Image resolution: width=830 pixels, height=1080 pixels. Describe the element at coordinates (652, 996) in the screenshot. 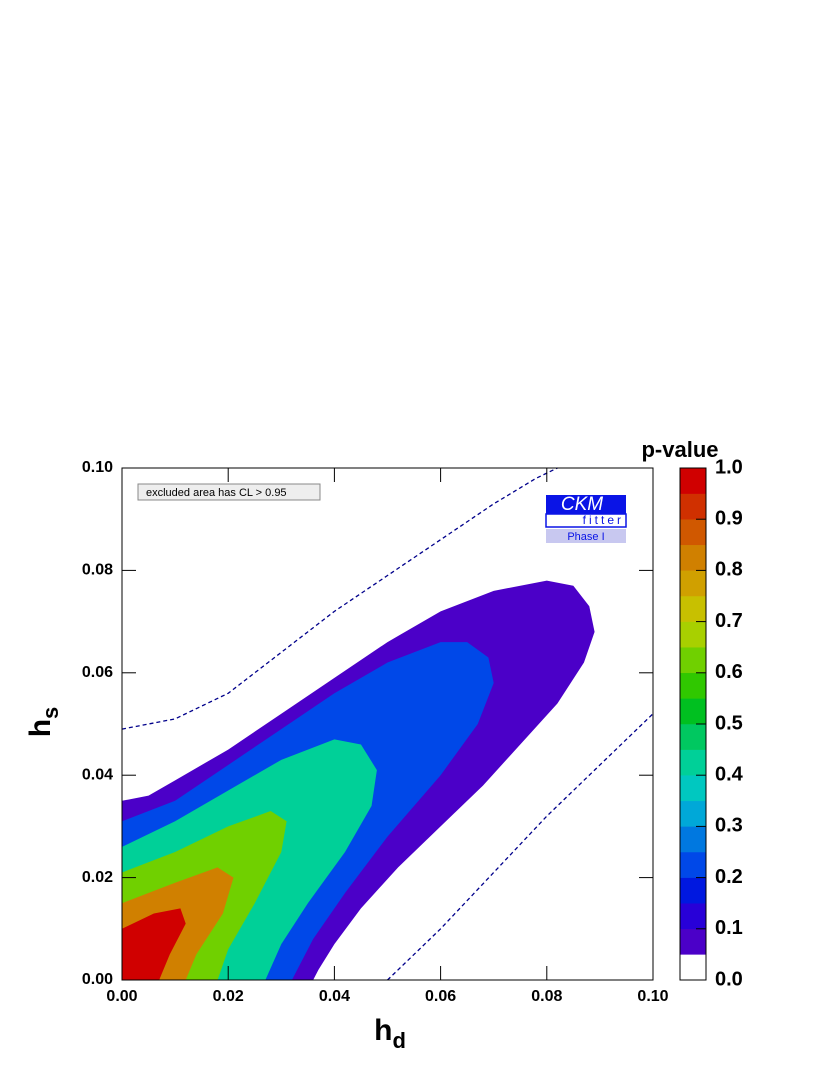

I see `x-tick-label: 0.10` at that location.